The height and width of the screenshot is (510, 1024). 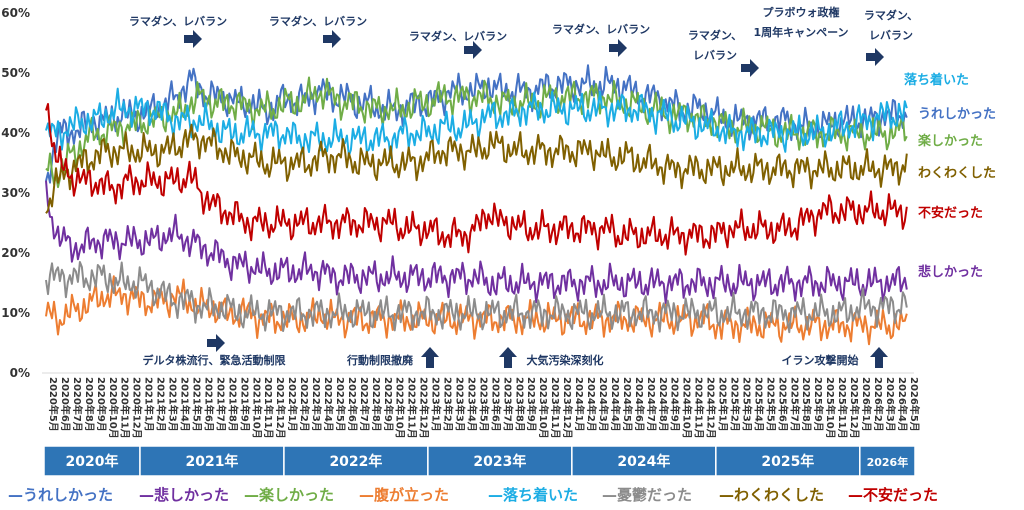 What do you see at coordinates (161, 404) in the screenshot?
I see `x-tick-label: 2021年2月` at bounding box center [161, 404].